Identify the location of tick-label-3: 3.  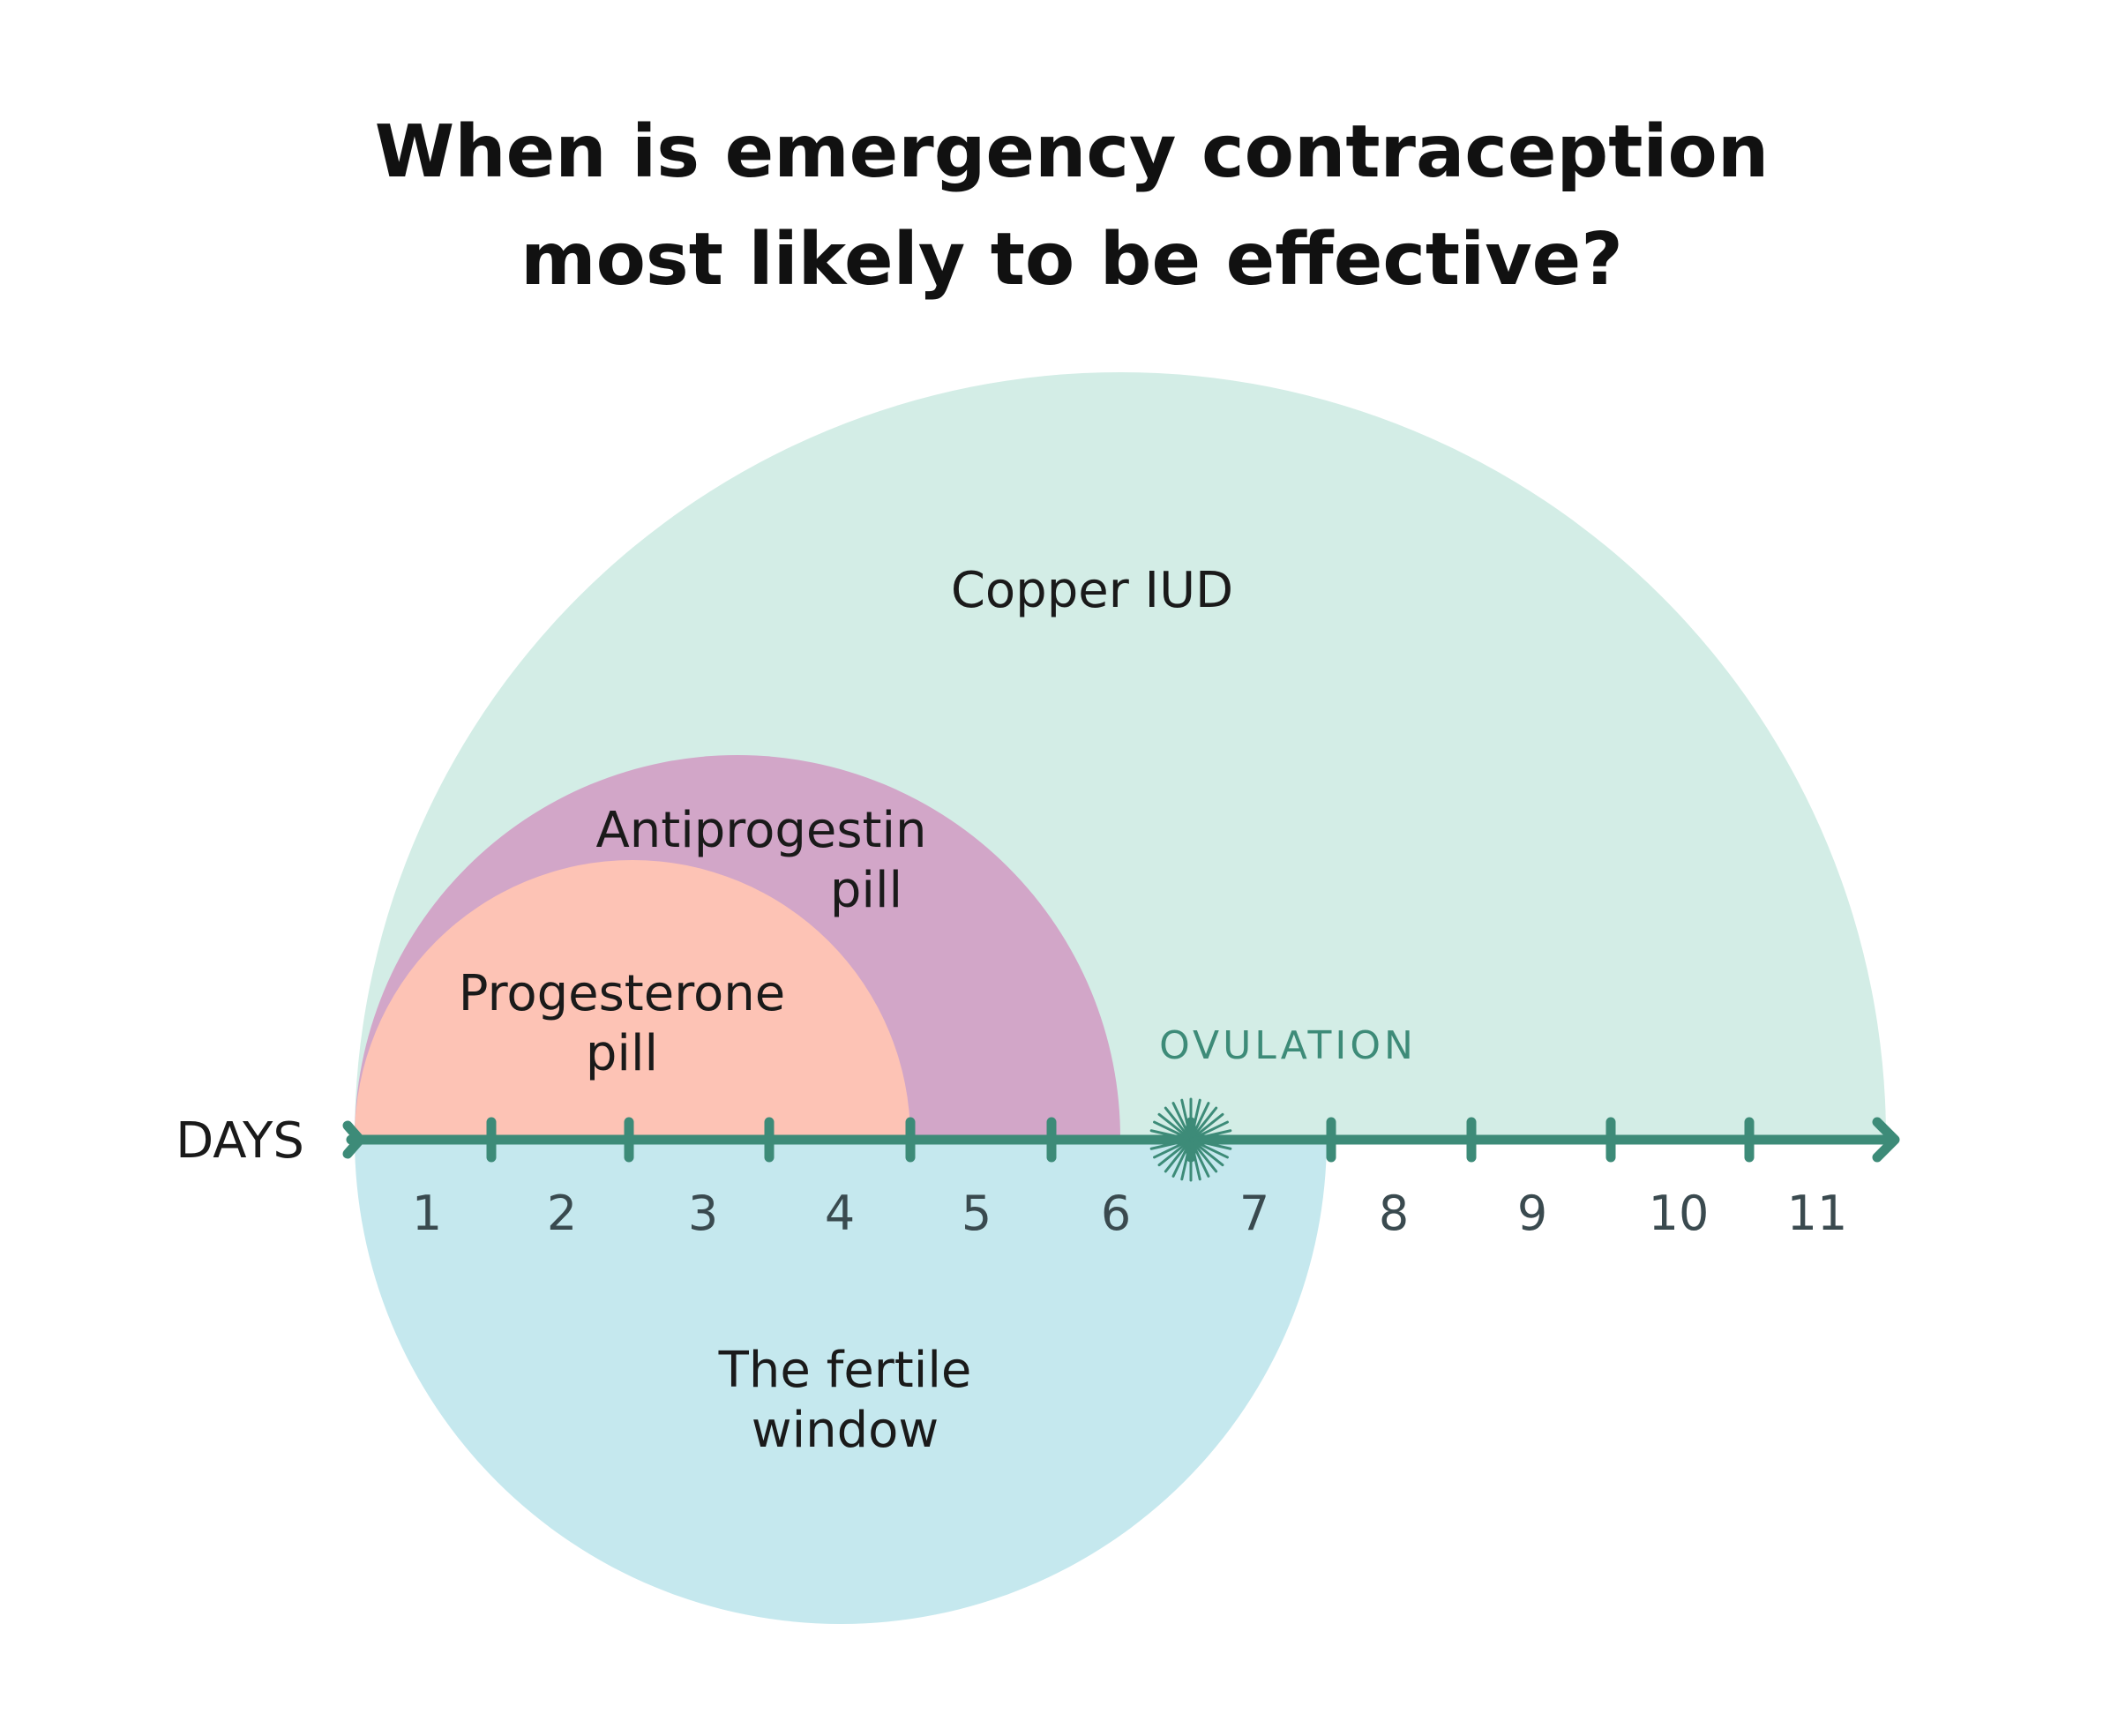
(703, 1213).